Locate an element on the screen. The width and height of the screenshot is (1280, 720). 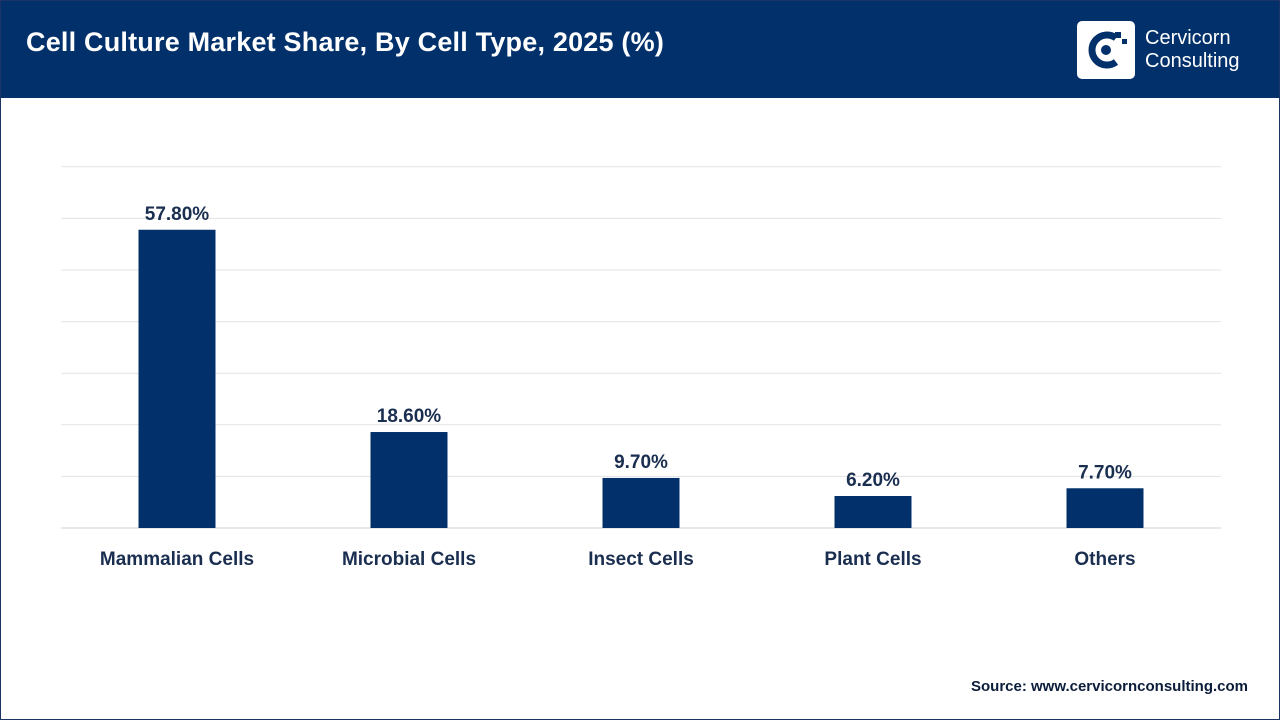
logo-line-2: Consulting is located at coordinates (1192, 61).